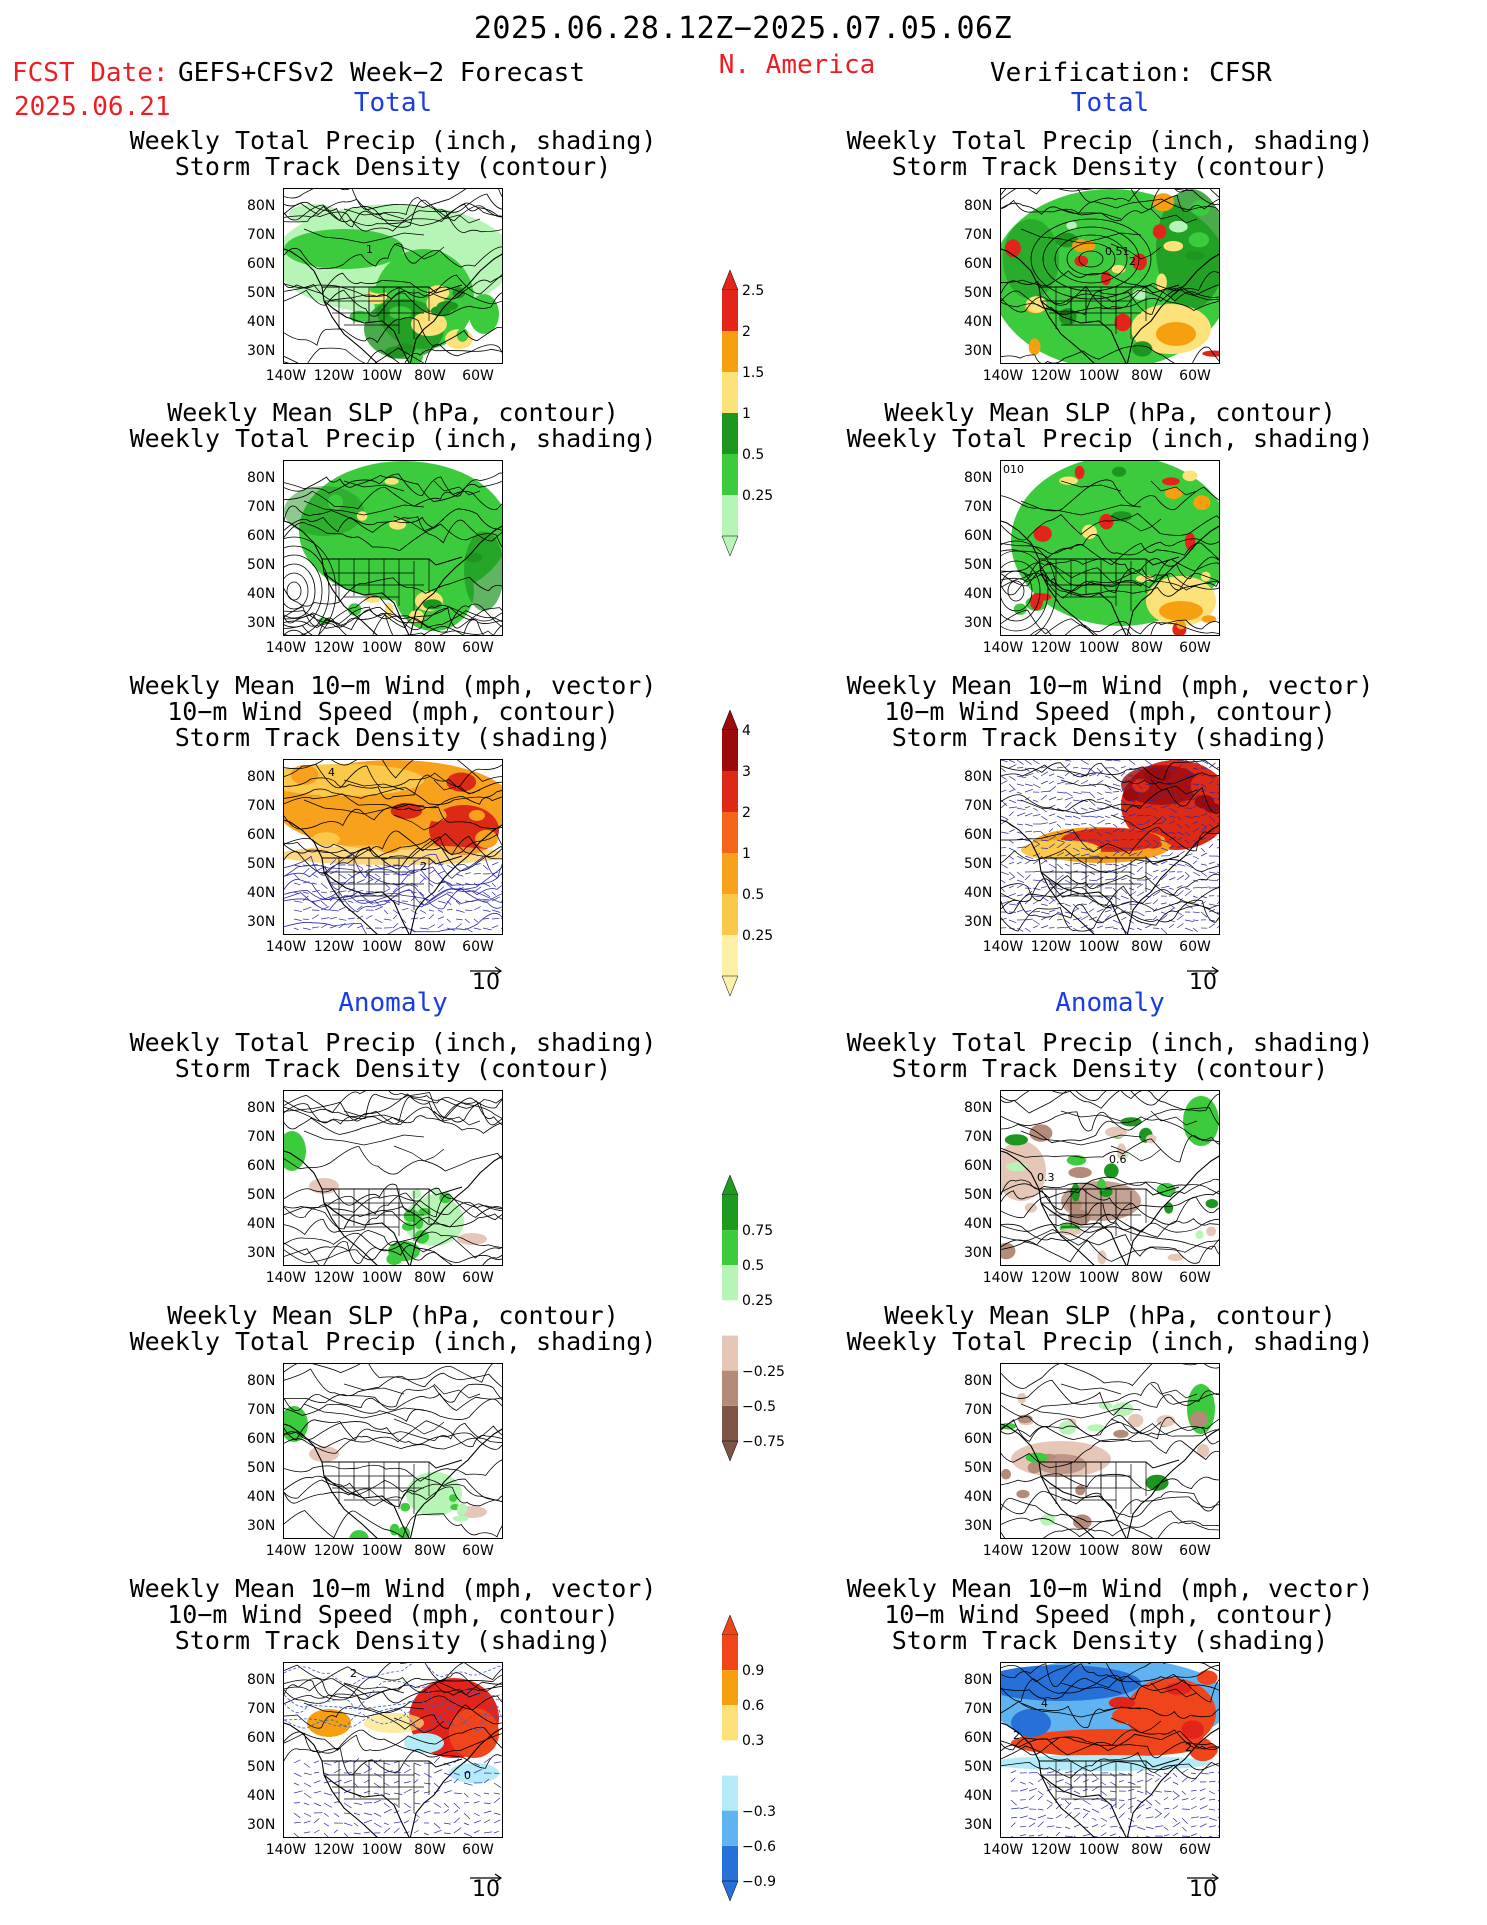 The height and width of the screenshot is (1925, 1487). Describe the element at coordinates (1110, 1750) in the screenshot. I see `map-obs-anom-wind: 4 2 2` at that location.